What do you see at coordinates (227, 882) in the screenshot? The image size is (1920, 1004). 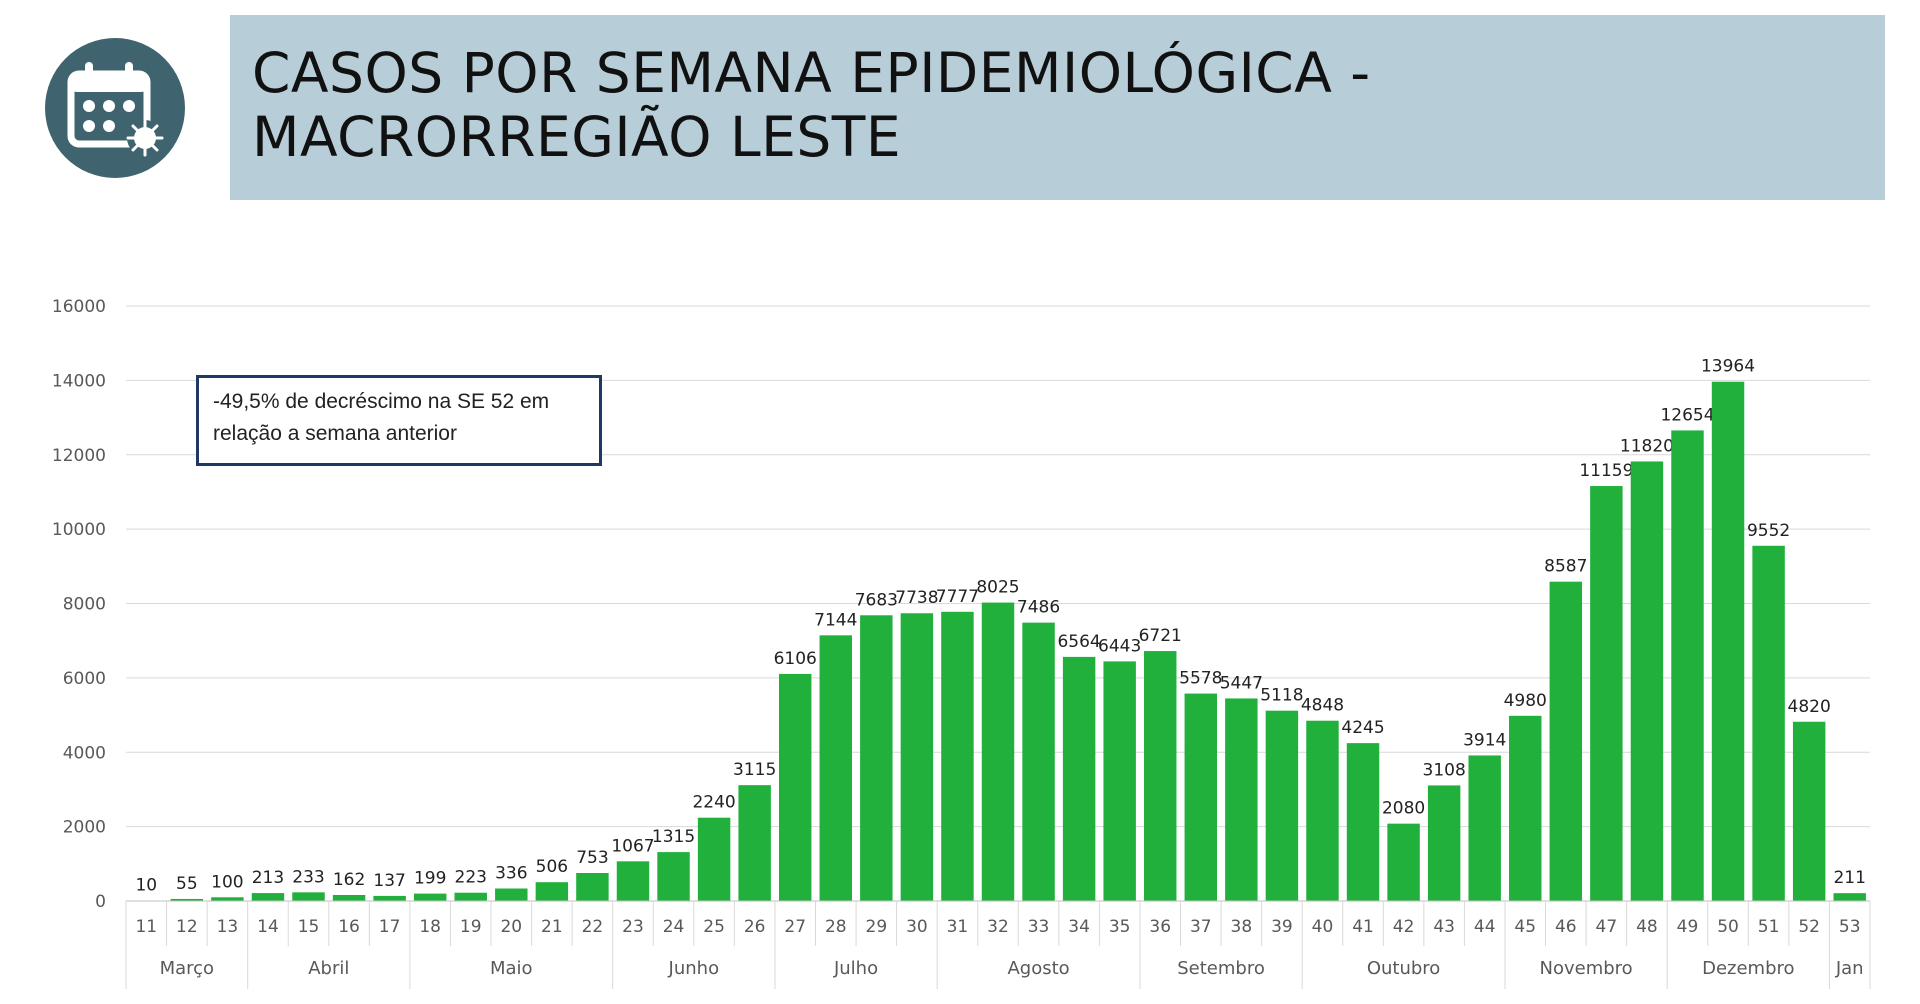 I see `data-label: 100` at bounding box center [227, 882].